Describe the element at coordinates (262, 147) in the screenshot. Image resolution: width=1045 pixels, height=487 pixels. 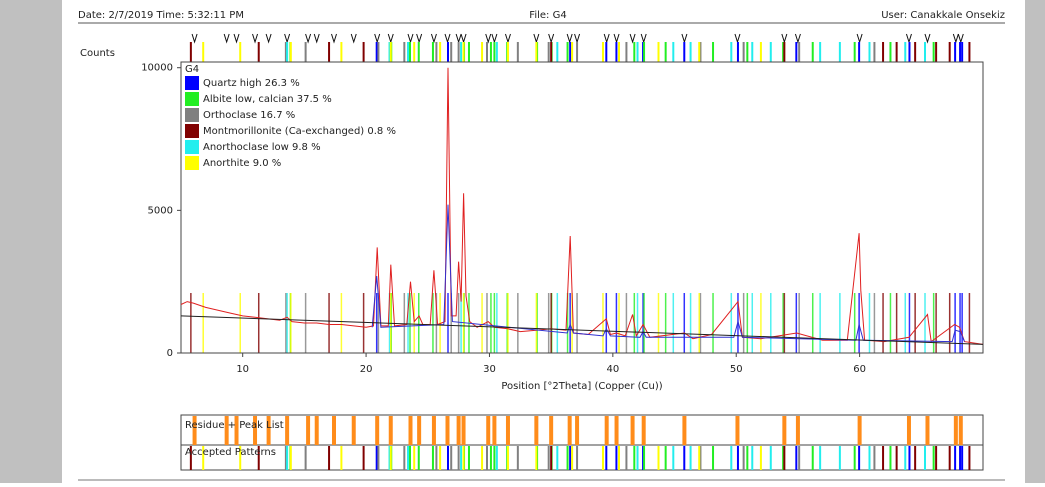
I see `legend-label: Anorthoclase low 9.8 %` at that location.